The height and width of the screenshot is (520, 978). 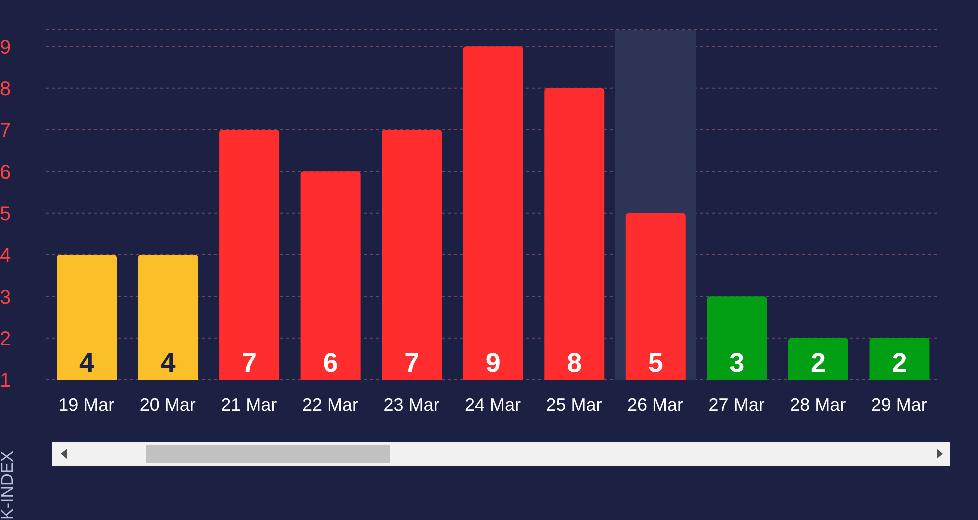 I want to click on x-tick-label: 29 Mar, so click(x=899, y=404).